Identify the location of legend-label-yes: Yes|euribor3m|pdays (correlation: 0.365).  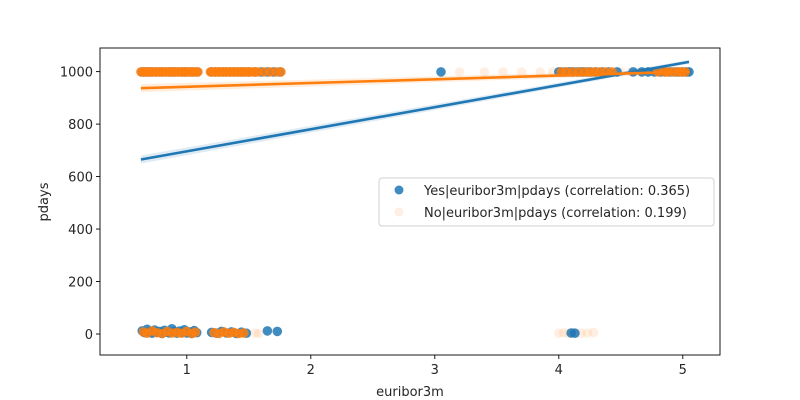
(556, 191).